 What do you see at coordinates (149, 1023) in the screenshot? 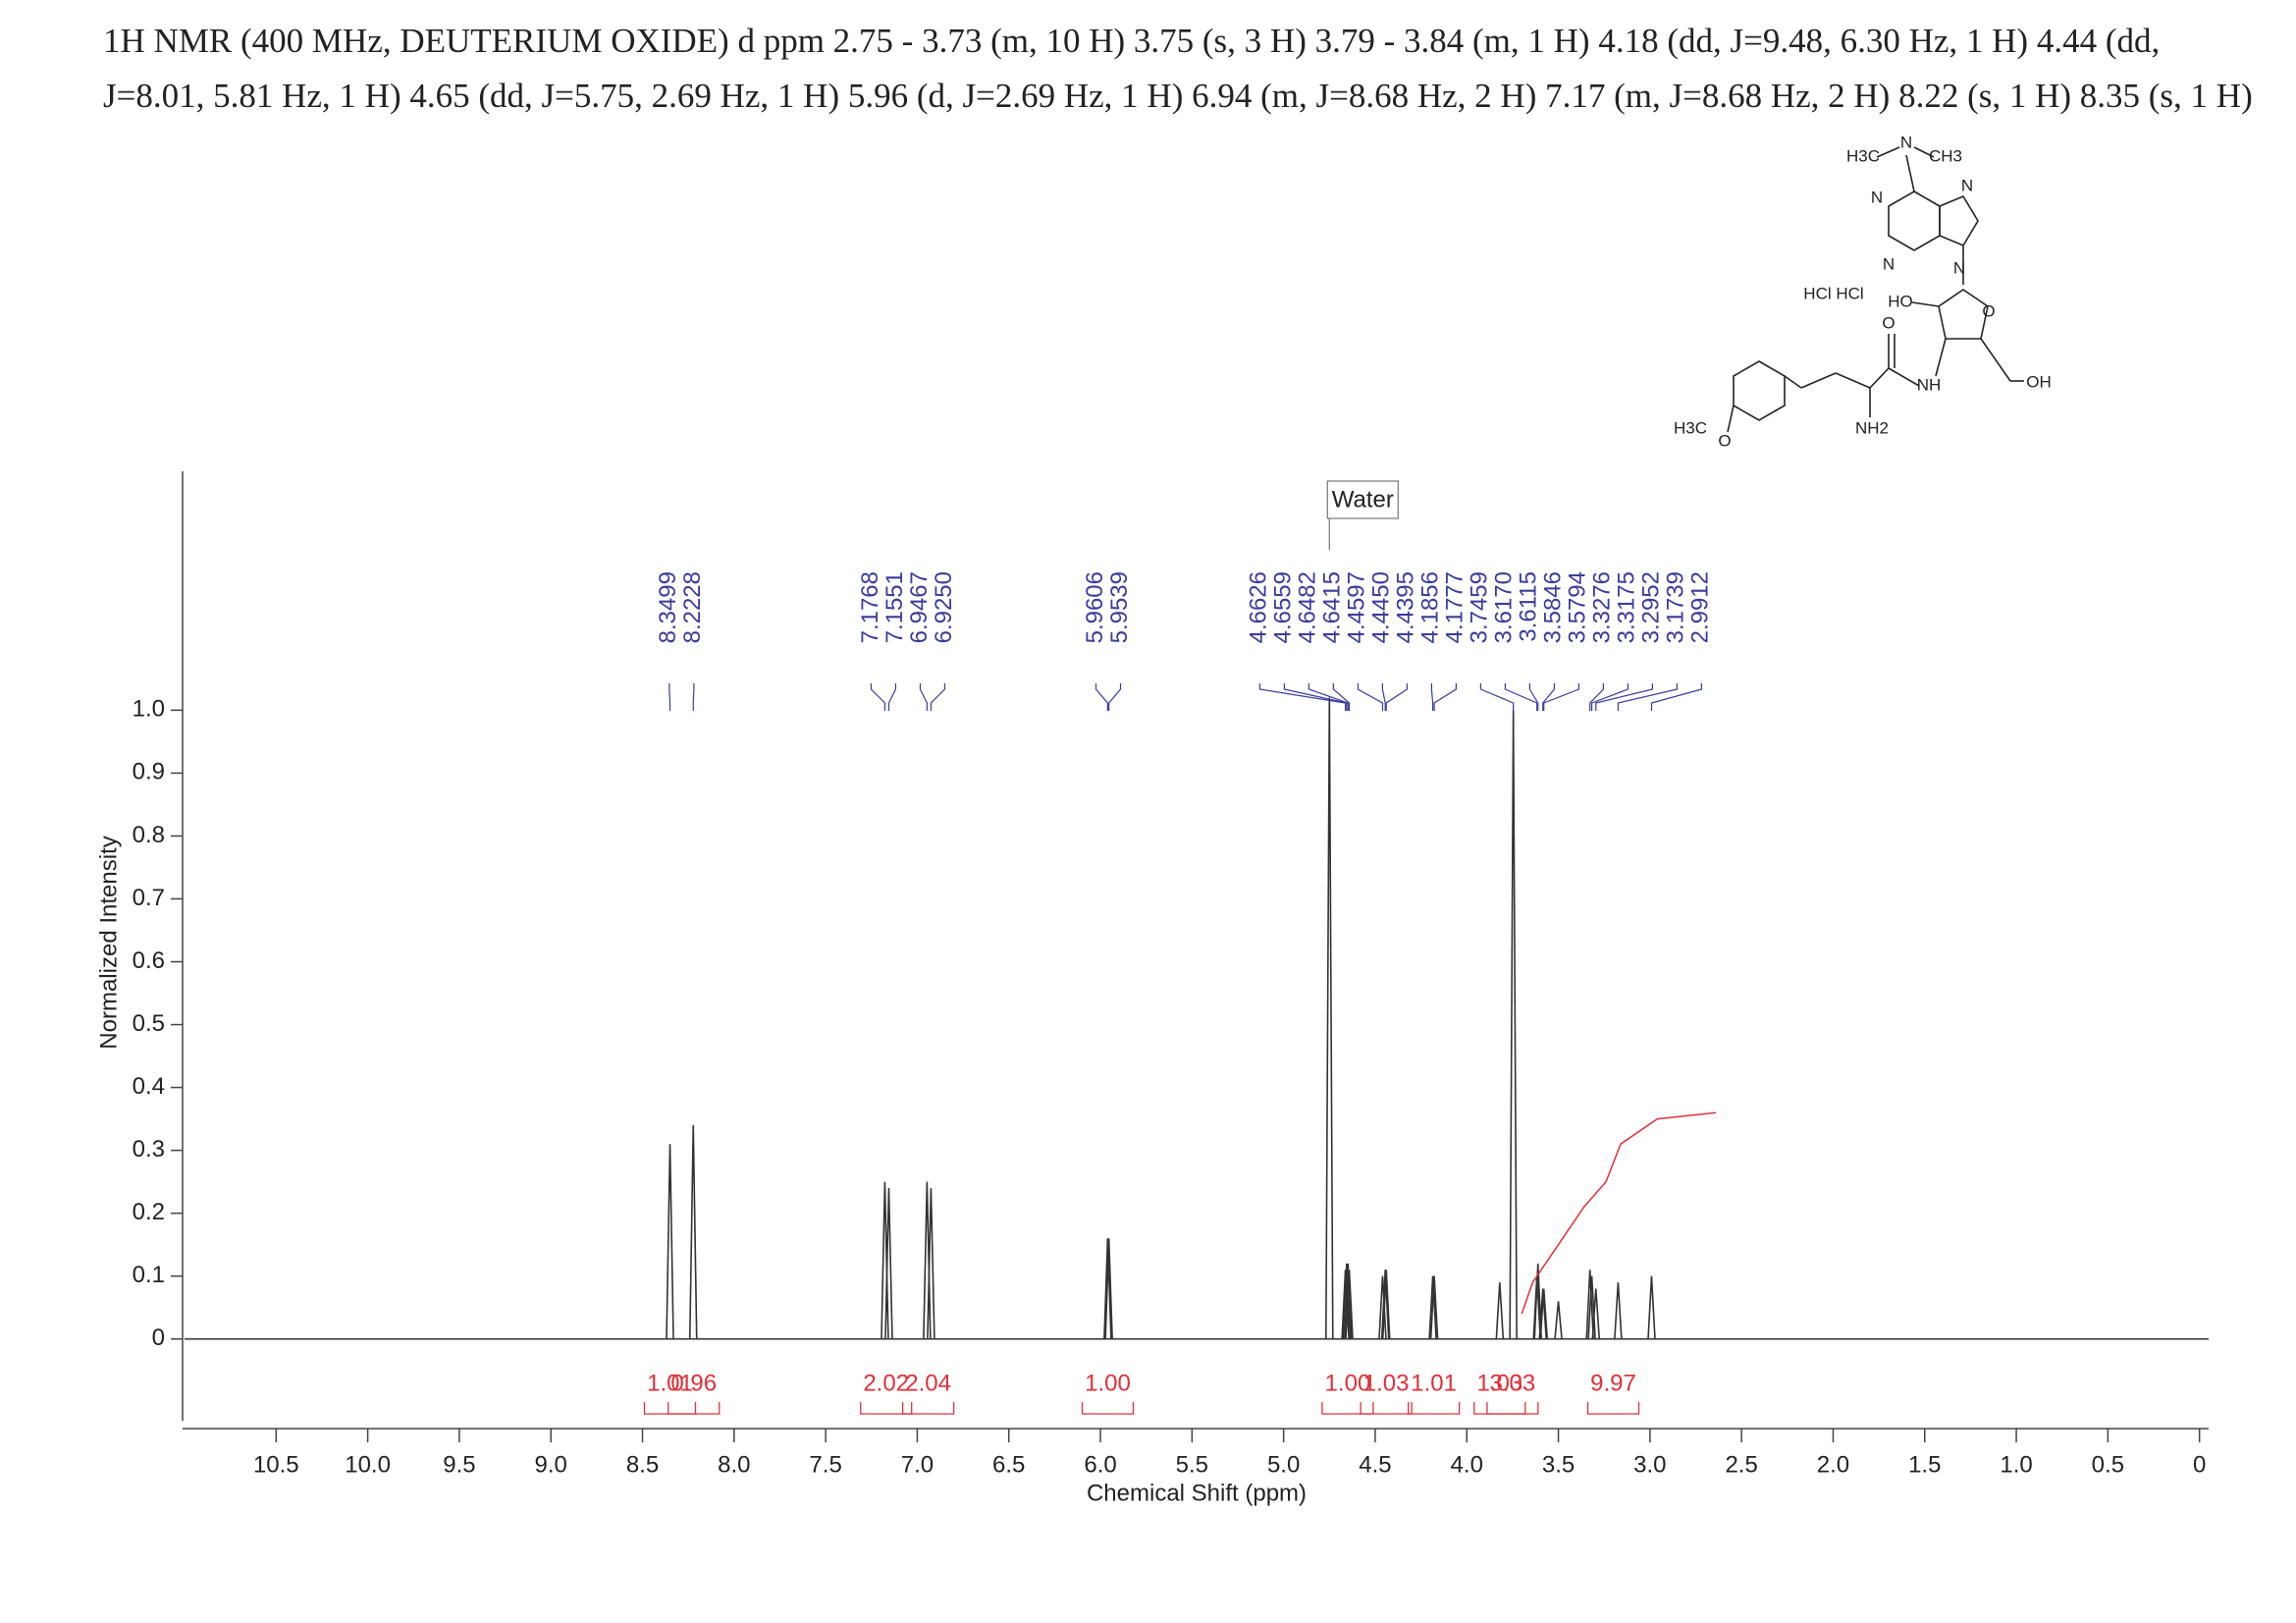
I see `y-tick-label: 0.5` at bounding box center [149, 1023].